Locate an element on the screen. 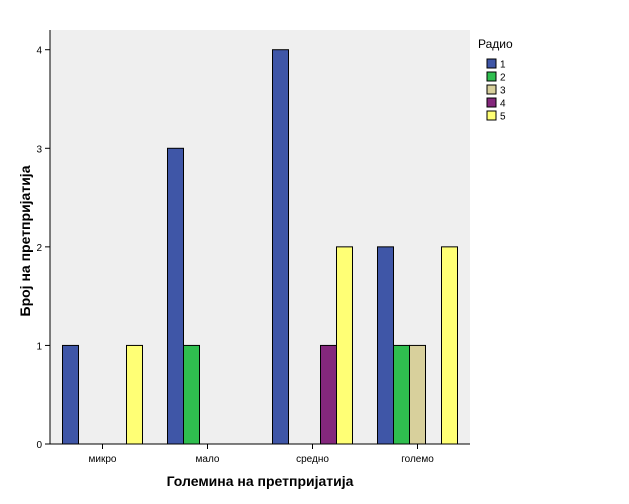 Image resolution: width=629 pixels, height=504 pixels. legend-title: Радио is located at coordinates (495, 44).